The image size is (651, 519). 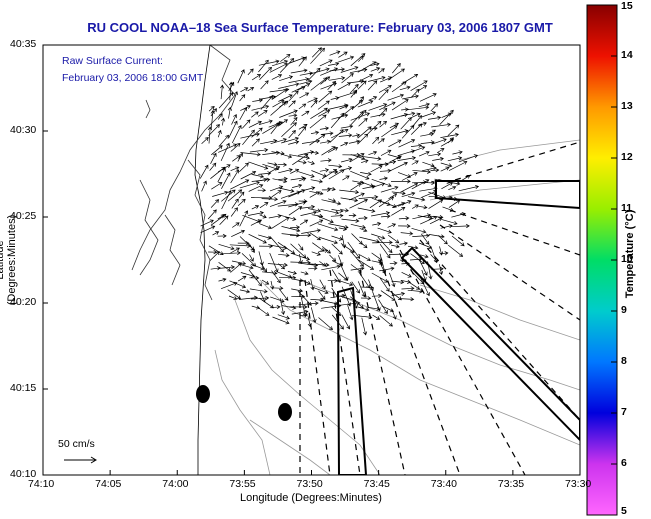 What do you see at coordinates (624, 310) in the screenshot?
I see `colorbar-tick-label: 9` at bounding box center [624, 310].